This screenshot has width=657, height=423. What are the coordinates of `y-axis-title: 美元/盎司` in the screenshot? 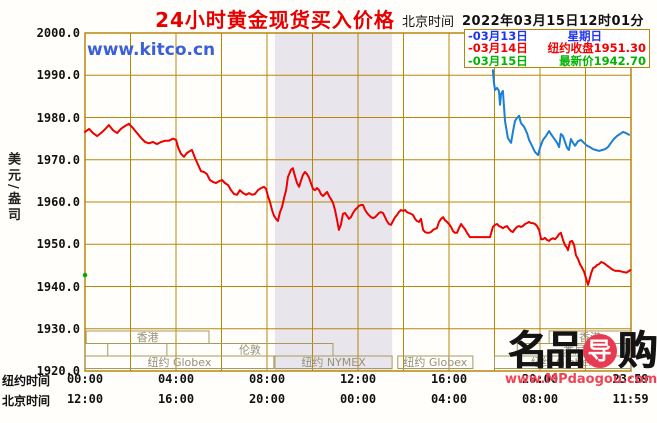 It's located at (12, 188).